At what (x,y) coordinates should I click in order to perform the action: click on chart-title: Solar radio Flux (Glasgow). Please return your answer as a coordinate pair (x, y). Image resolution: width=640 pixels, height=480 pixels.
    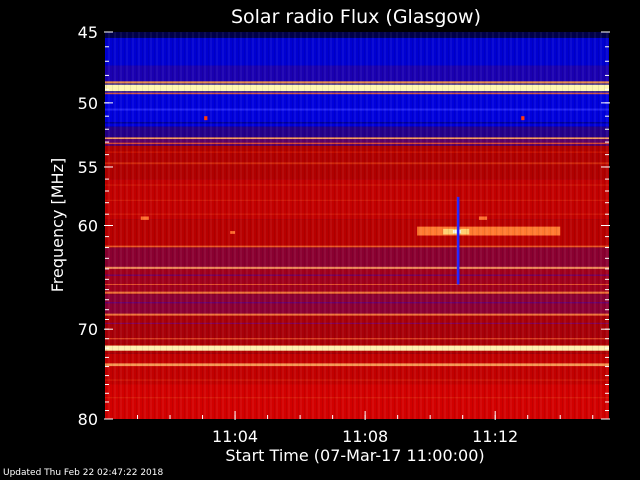
    Looking at the image, I should click on (356, 17).